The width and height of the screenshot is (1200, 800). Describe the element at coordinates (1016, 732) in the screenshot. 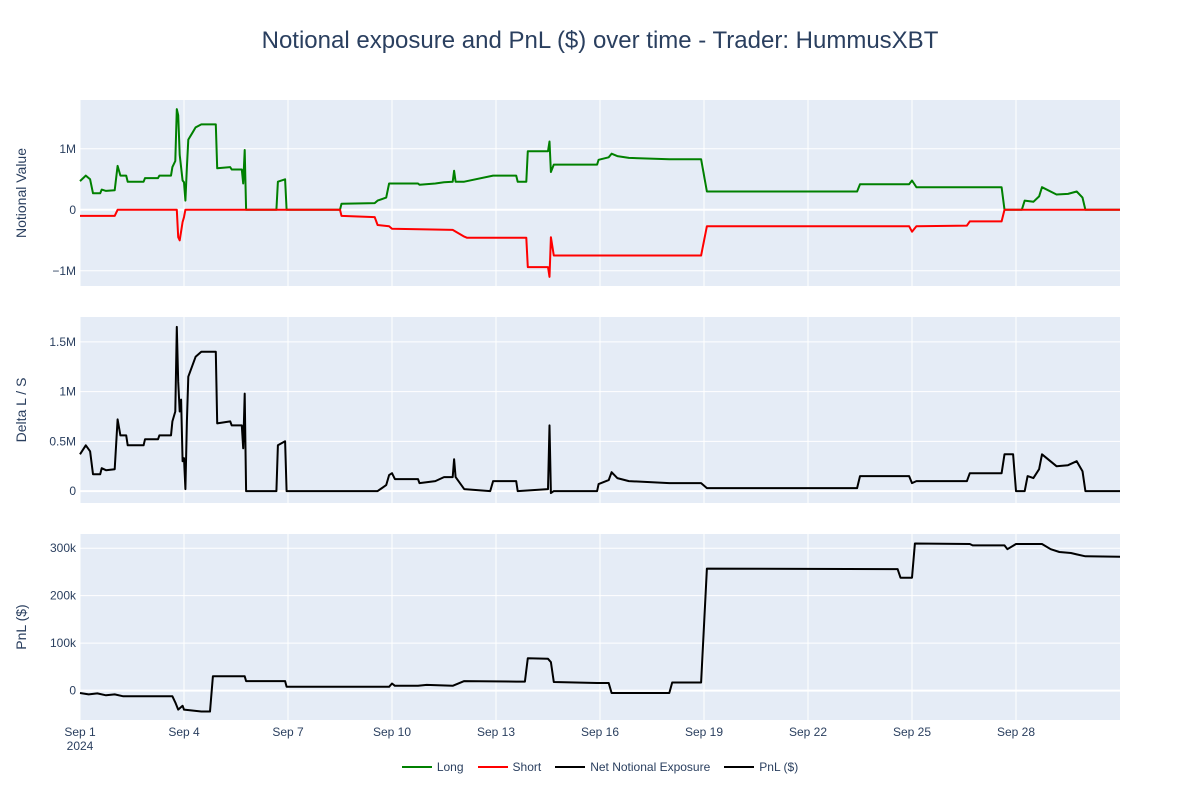

I see `x-tick-label: Sep 28` at that location.